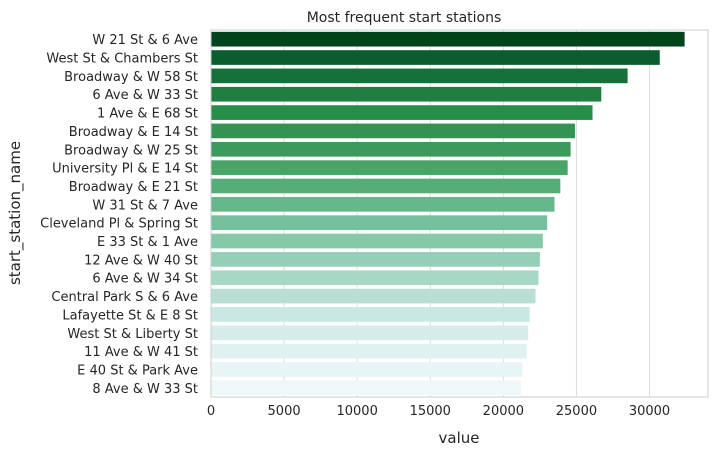 The image size is (717, 457). What do you see at coordinates (133, 132) in the screenshot?
I see `y-tick-label: Broadway & E 14 St` at bounding box center [133, 132].